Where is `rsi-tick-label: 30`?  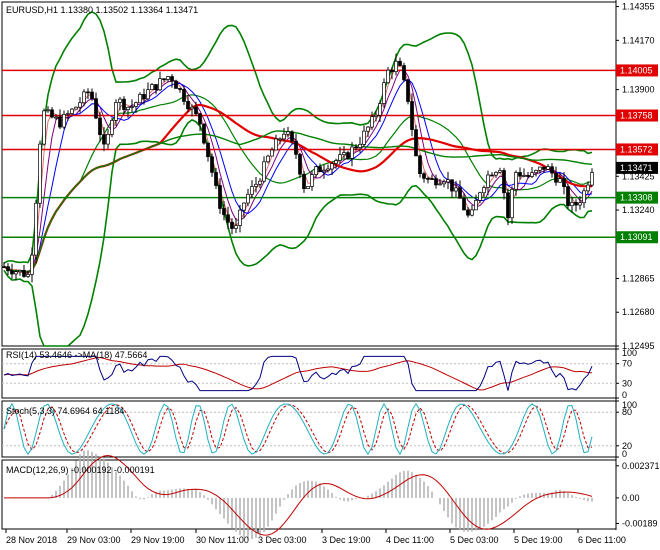 rsi-tick-label: 30 is located at coordinates (627, 383).